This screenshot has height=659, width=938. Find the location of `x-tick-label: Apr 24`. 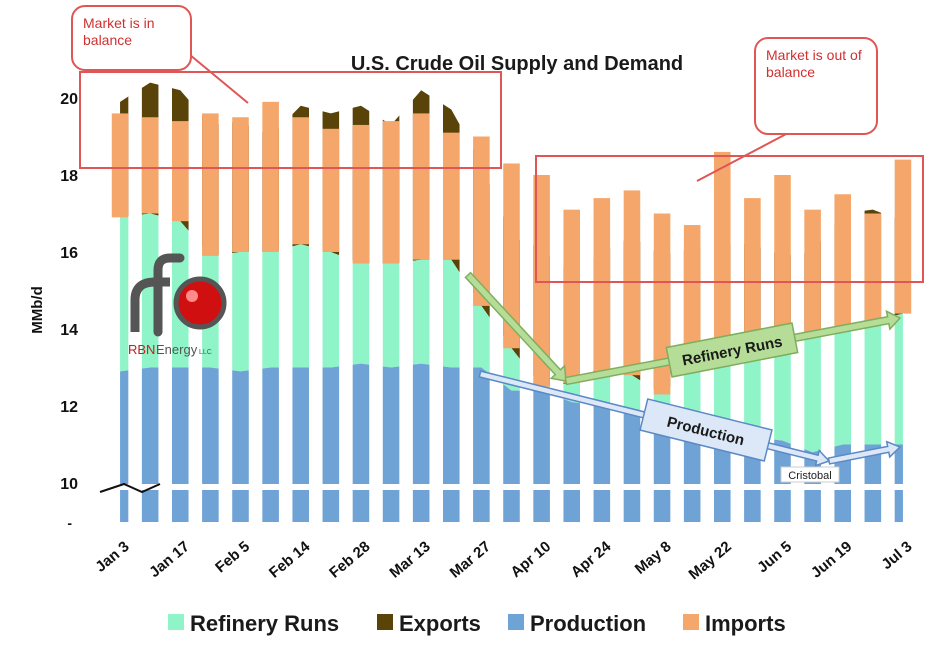

x-tick-label: Apr 24 is located at coordinates (591, 559).